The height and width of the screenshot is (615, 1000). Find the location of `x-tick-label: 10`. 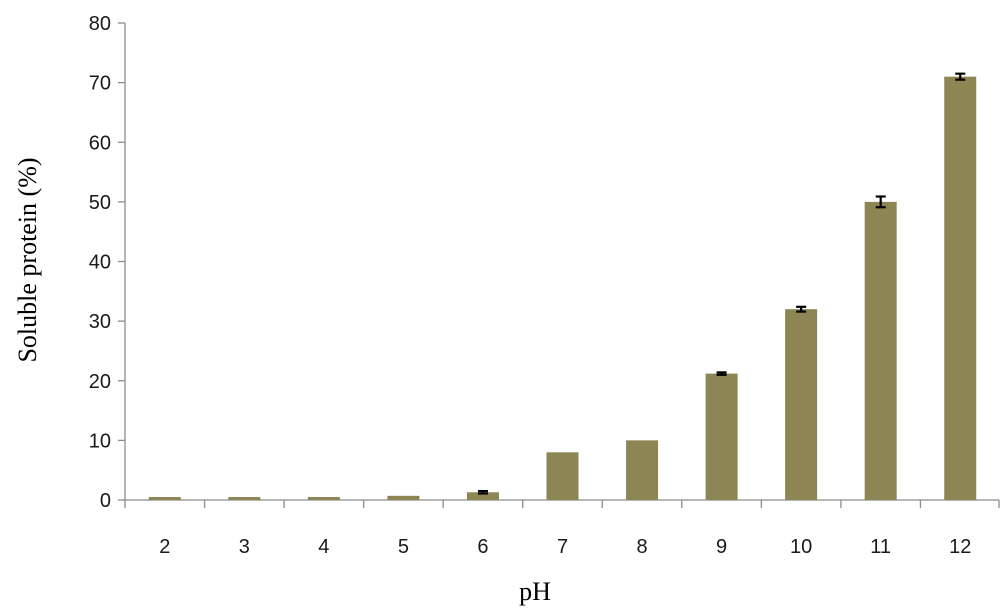

x-tick-label: 10 is located at coordinates (801, 547).